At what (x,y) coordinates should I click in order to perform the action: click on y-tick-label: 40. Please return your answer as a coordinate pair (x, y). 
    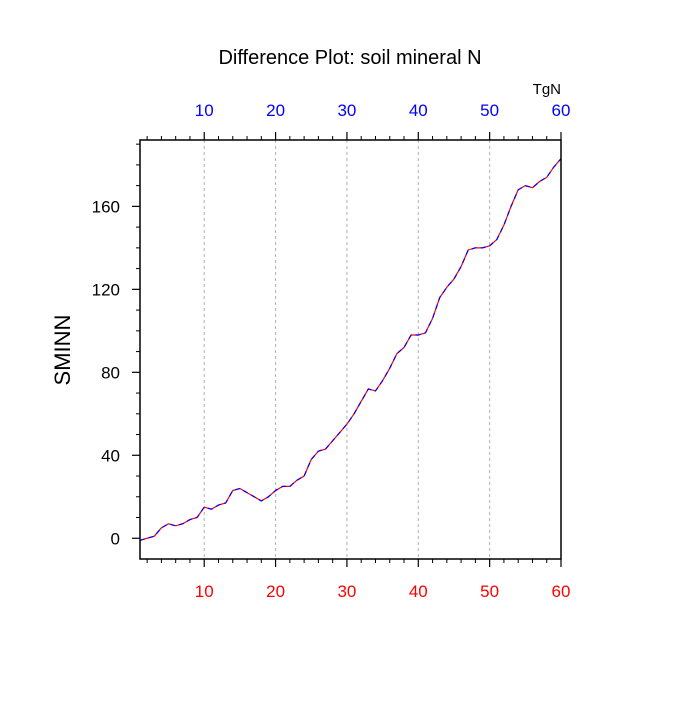
    Looking at the image, I should click on (110, 455).